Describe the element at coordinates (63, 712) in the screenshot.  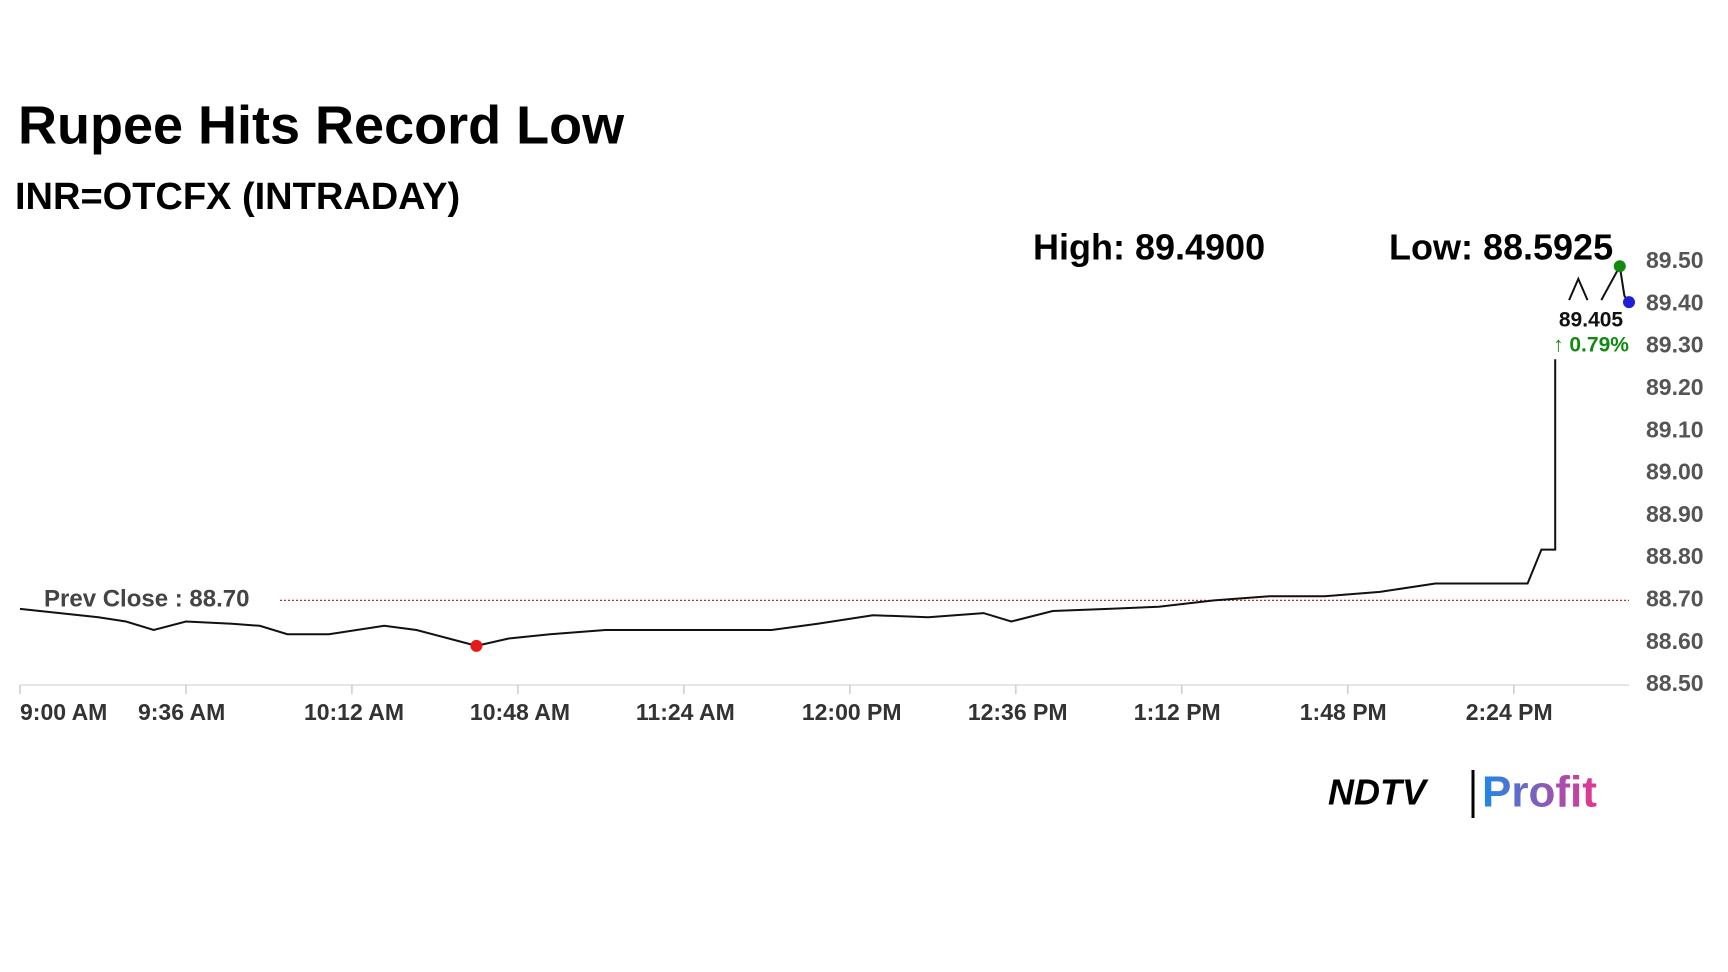
I see `x-tick-label: 9:00 AM` at that location.